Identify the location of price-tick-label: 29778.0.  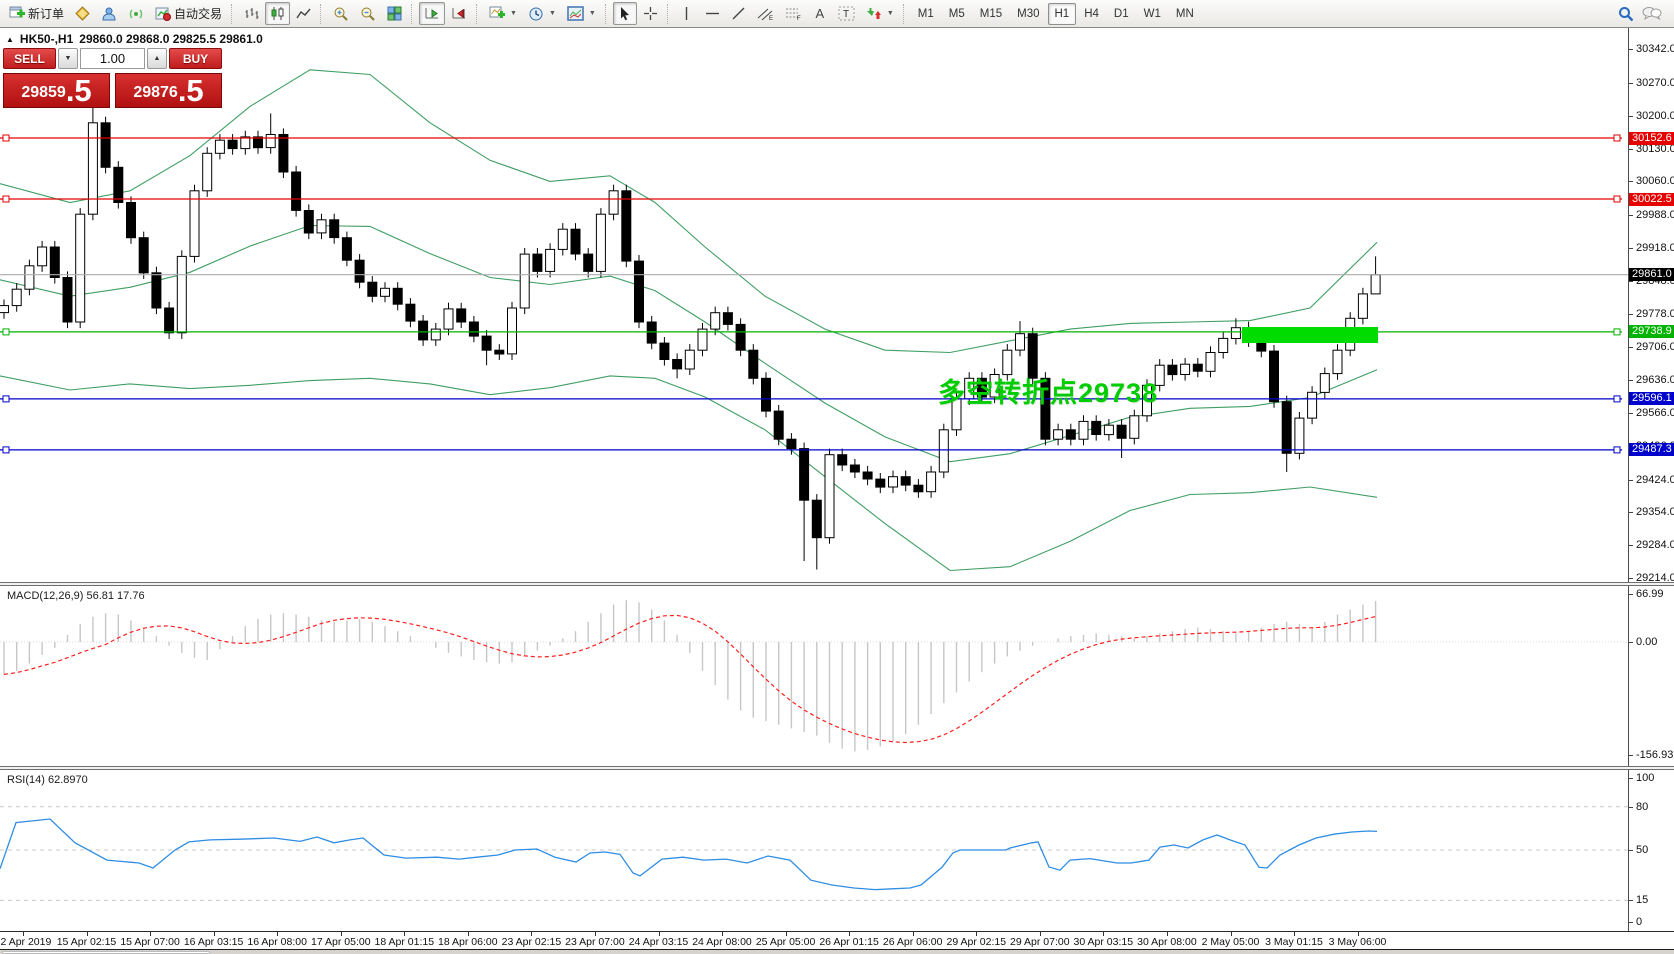
(1655, 313).